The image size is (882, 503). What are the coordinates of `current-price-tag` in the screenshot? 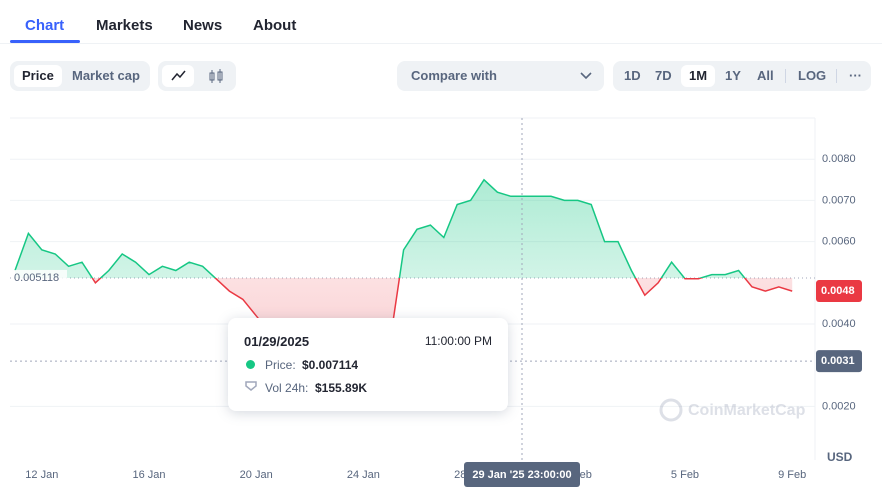 It's located at (839, 291).